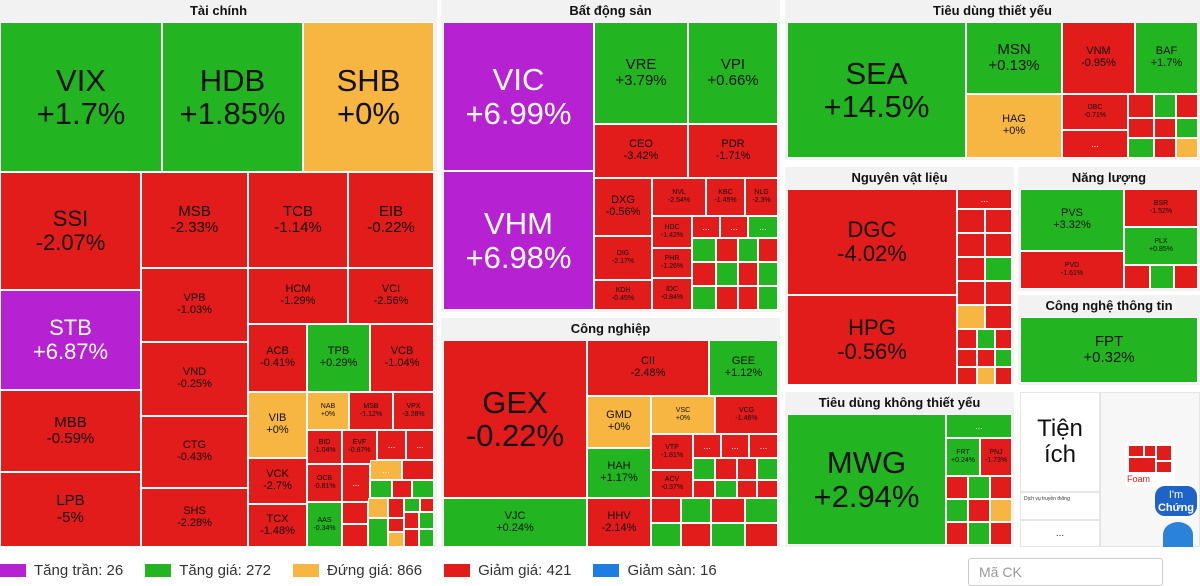 This screenshot has width=1200, height=586. What do you see at coordinates (996, 457) in the screenshot?
I see `stock-tile: PNJ -1.73%` at bounding box center [996, 457].